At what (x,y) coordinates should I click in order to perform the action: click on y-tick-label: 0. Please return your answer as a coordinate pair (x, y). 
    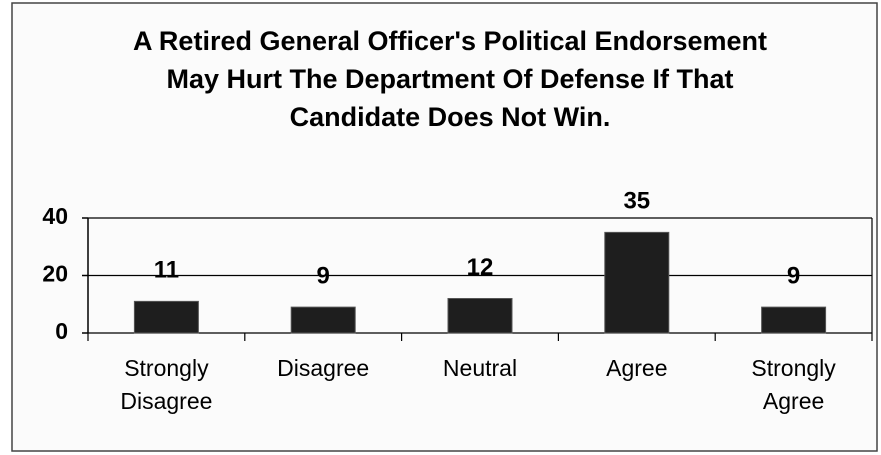
    Looking at the image, I should click on (61, 331).